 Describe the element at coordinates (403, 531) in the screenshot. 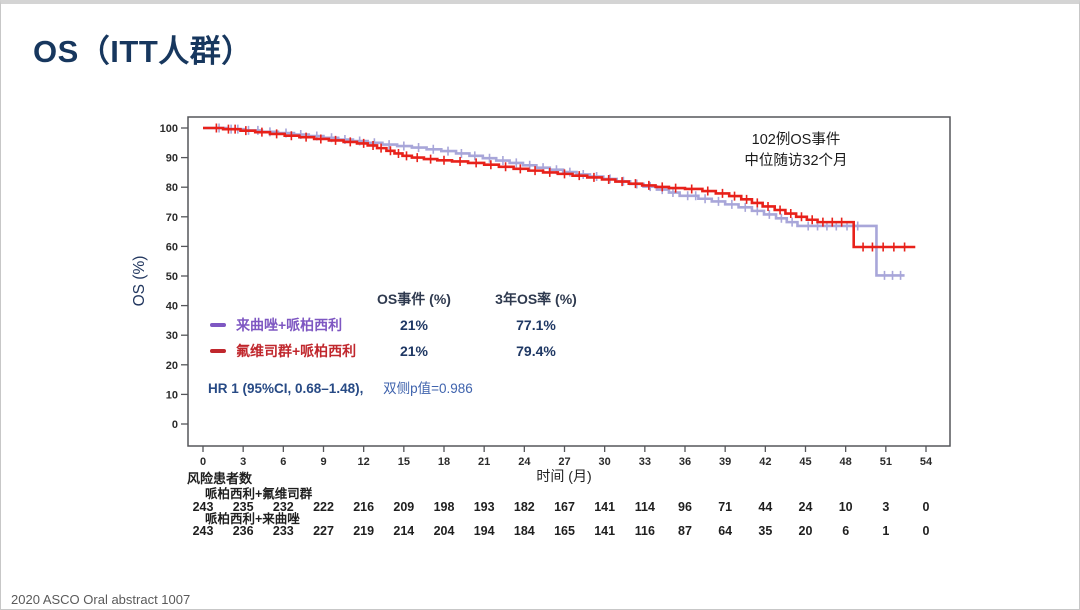

I see `risk-count: 214` at that location.